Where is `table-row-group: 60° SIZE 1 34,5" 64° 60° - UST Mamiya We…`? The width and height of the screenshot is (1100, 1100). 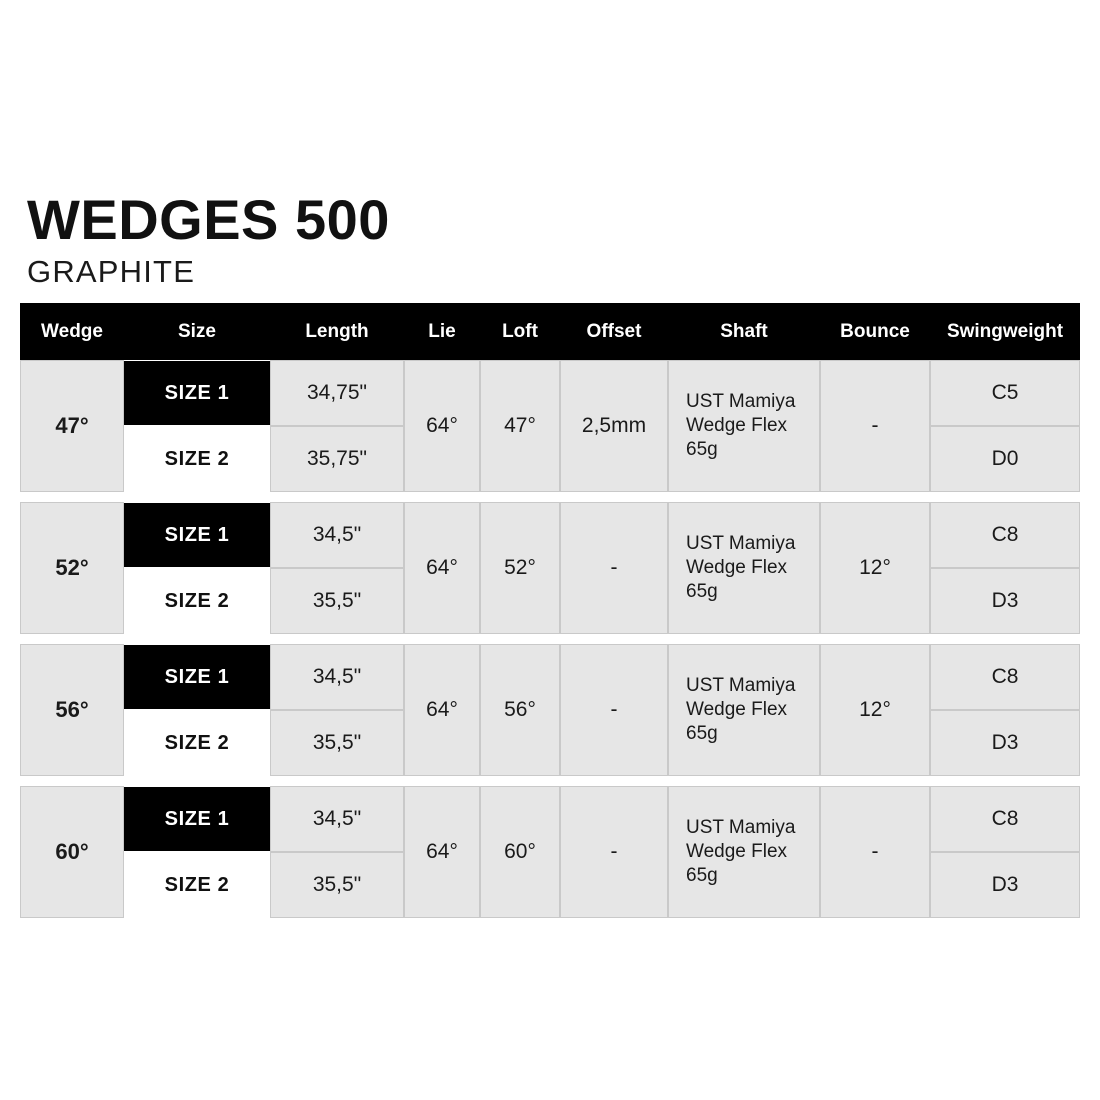 table-row-group: 60° SIZE 1 34,5" 64° 60° - UST Mamiya We… is located at coordinates (550, 852).